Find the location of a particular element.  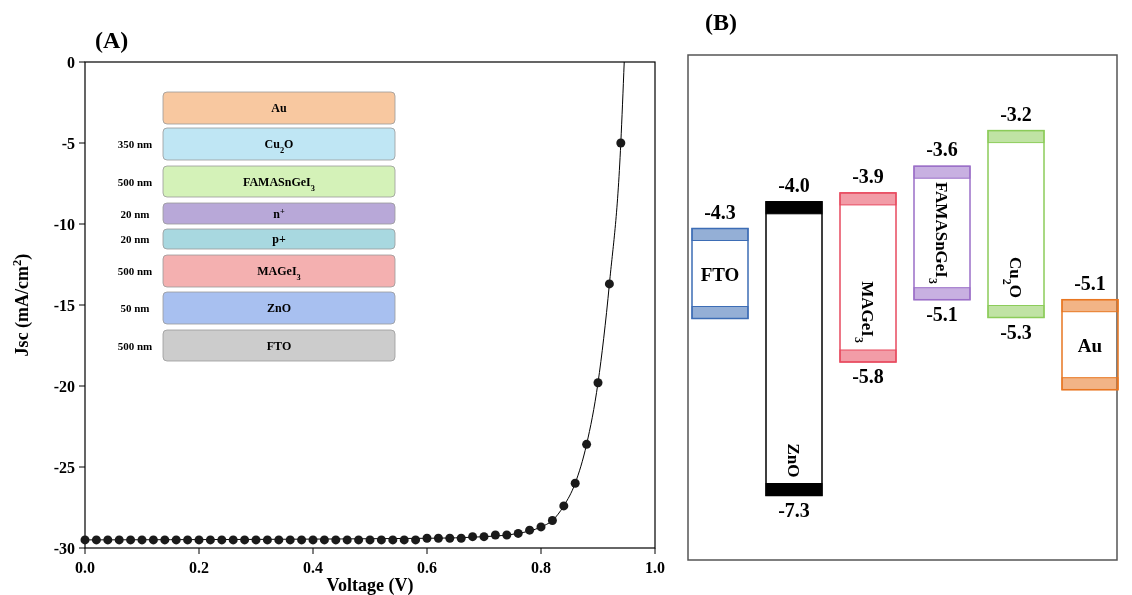

data-label: -3.9 is located at coordinates (868, 175).